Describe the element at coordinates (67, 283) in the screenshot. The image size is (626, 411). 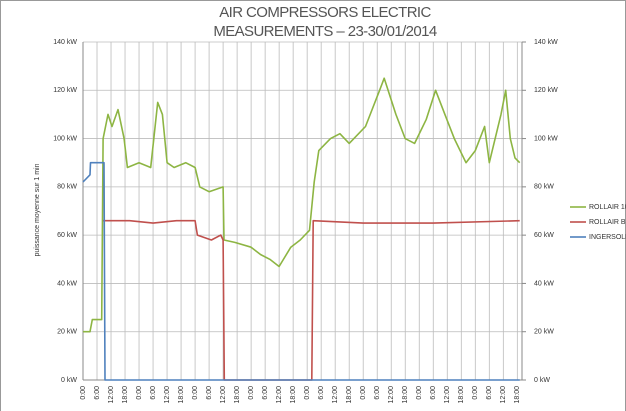
I see `y-tick-label: 40 kW` at that location.